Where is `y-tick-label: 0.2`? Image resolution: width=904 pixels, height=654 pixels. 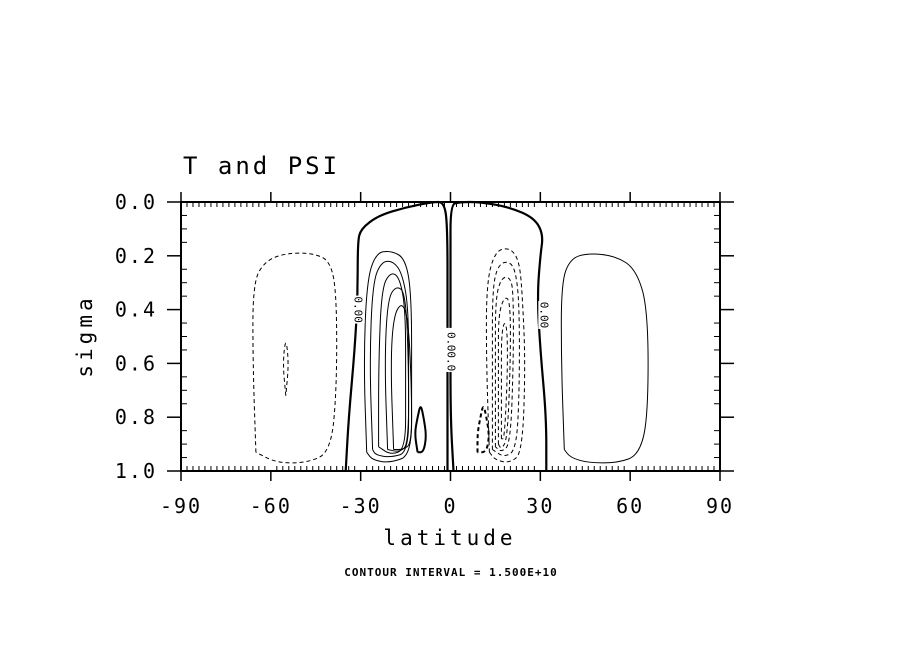
y-tick-label: 0.2 is located at coordinates (136, 256).